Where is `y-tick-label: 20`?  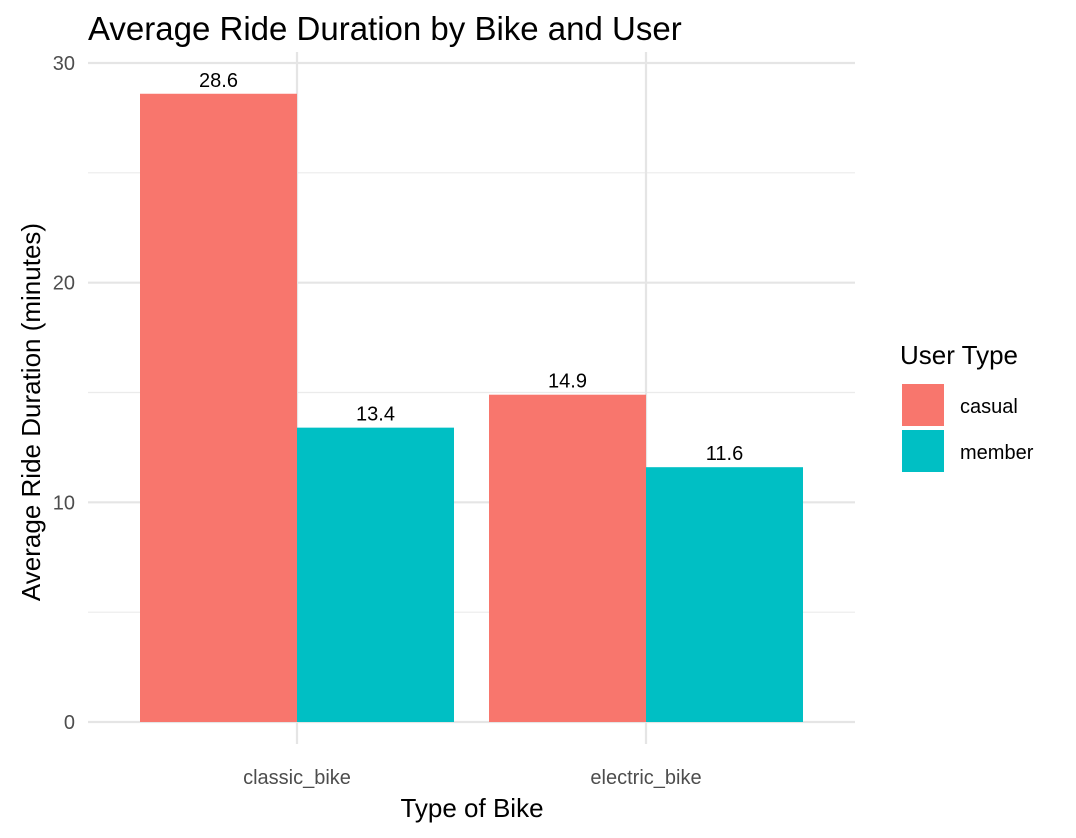
y-tick-label: 20 is located at coordinates (64, 284).